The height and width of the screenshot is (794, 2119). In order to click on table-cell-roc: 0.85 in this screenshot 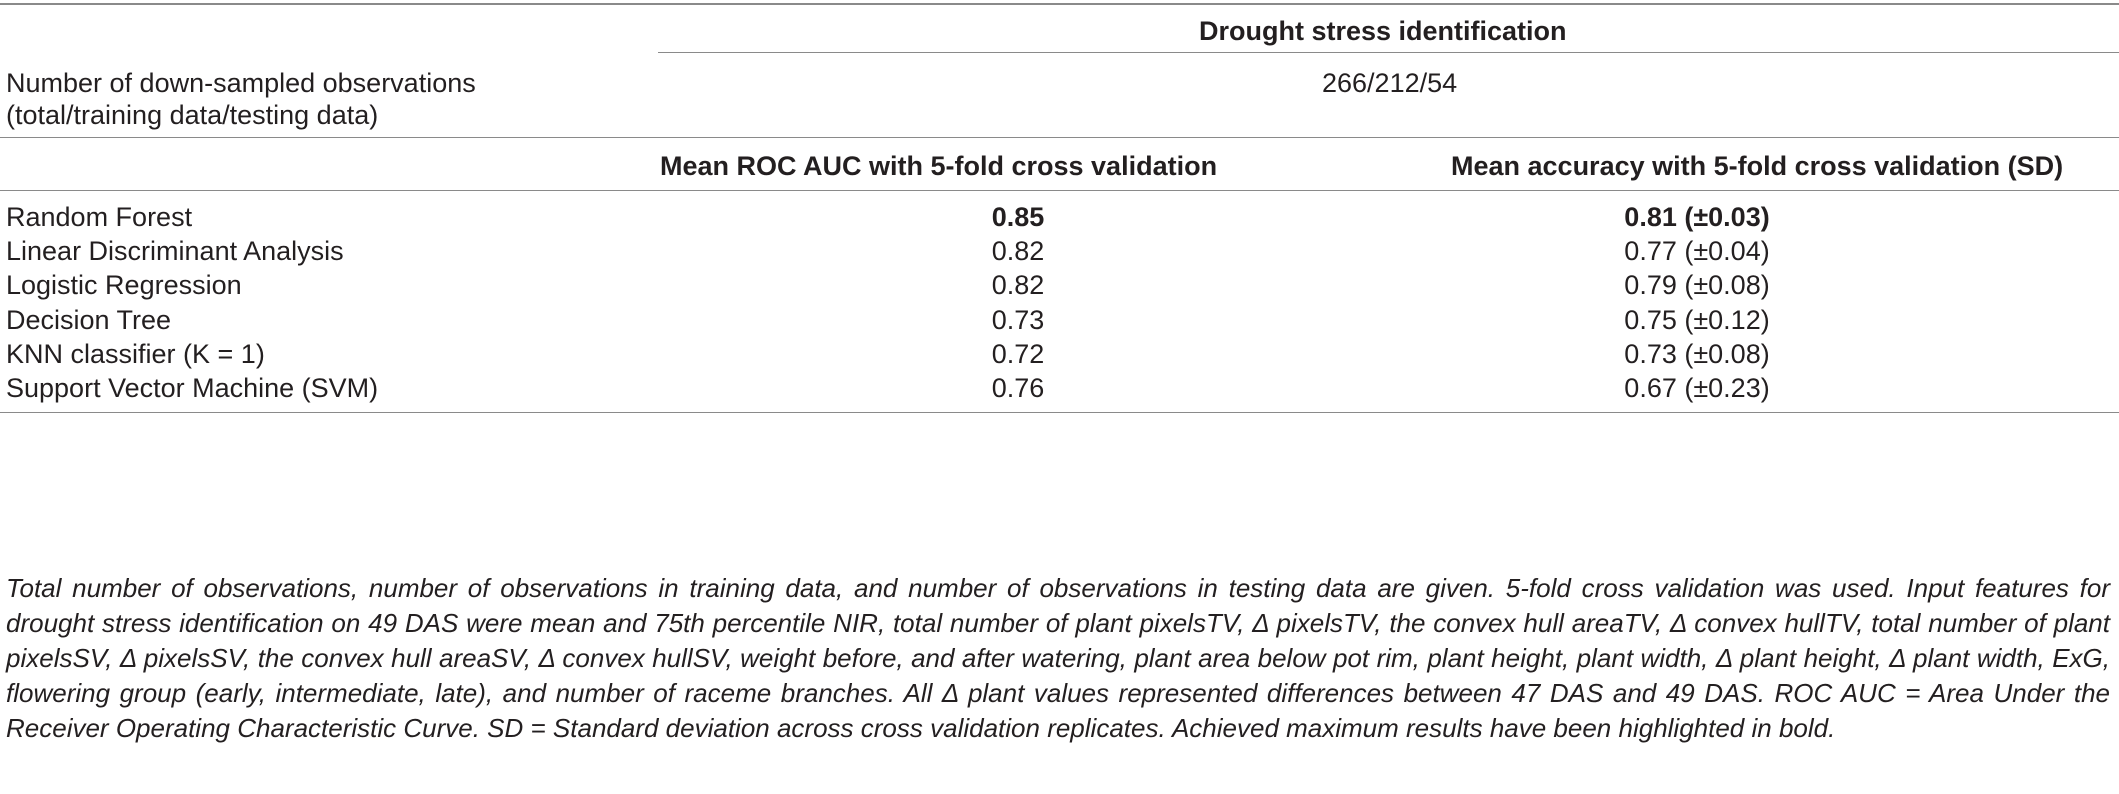, I will do `click(1018, 217)`.